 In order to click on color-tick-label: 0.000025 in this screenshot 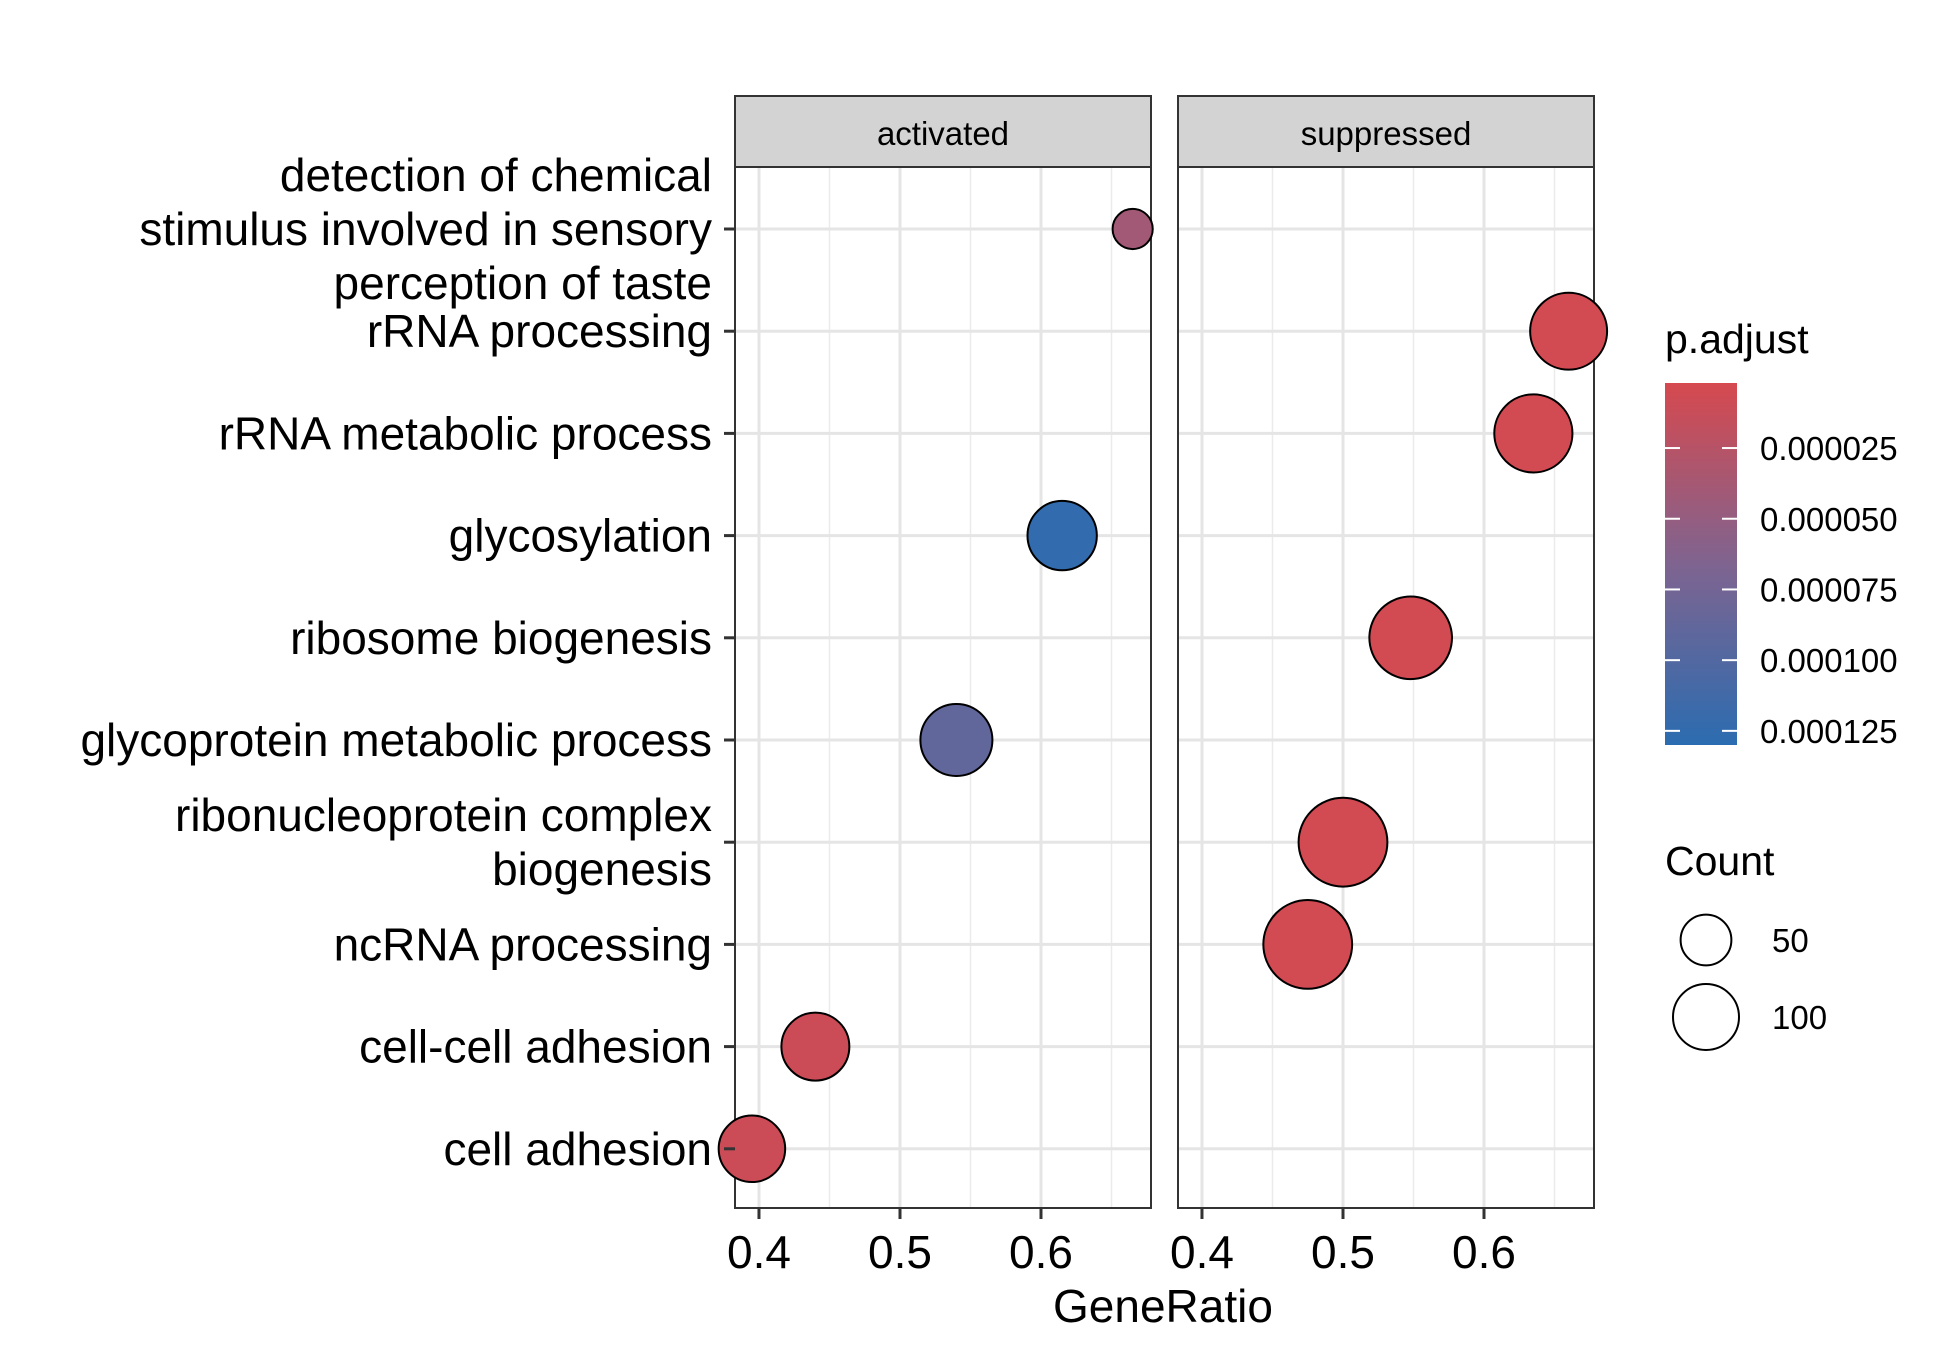, I will do `click(1829, 448)`.